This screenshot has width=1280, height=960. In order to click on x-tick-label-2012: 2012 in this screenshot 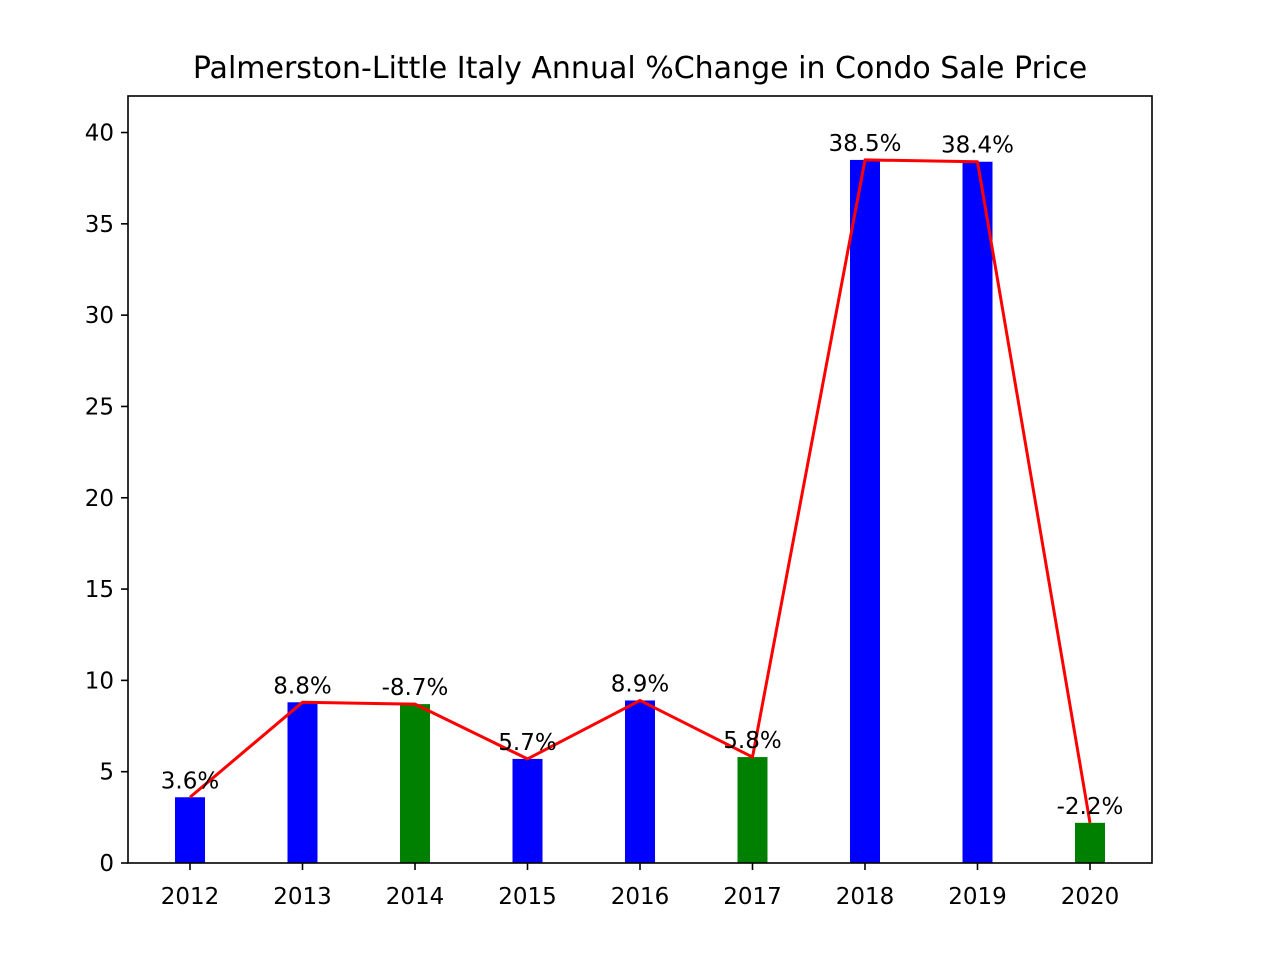, I will do `click(190, 897)`.